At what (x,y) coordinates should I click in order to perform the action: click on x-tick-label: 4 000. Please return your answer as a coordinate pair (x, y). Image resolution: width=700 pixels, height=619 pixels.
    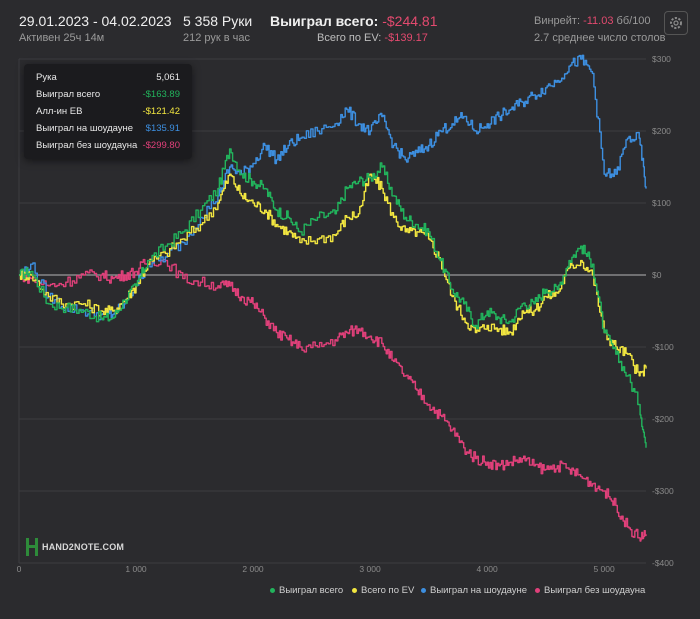
    Looking at the image, I should click on (487, 569).